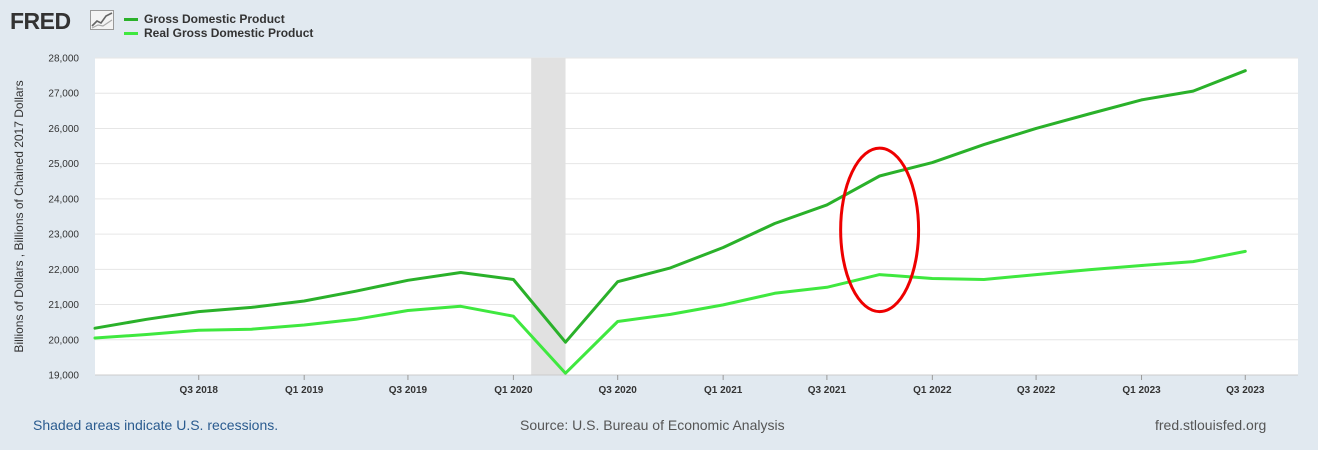  I want to click on legend-item-gdp: Gross Domestic Product, so click(218, 19).